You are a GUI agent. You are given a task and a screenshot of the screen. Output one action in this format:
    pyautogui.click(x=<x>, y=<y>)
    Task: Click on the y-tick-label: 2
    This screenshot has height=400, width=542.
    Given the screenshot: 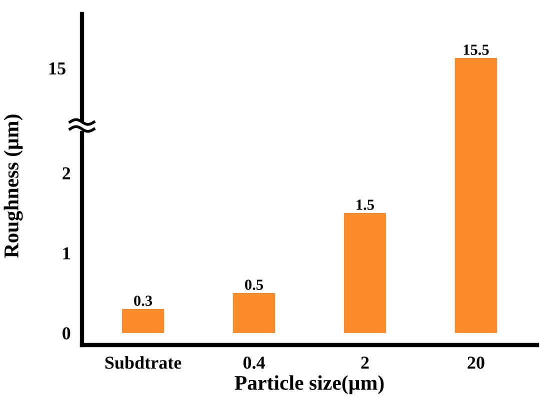 What is the action you would take?
    pyautogui.click(x=66, y=173)
    